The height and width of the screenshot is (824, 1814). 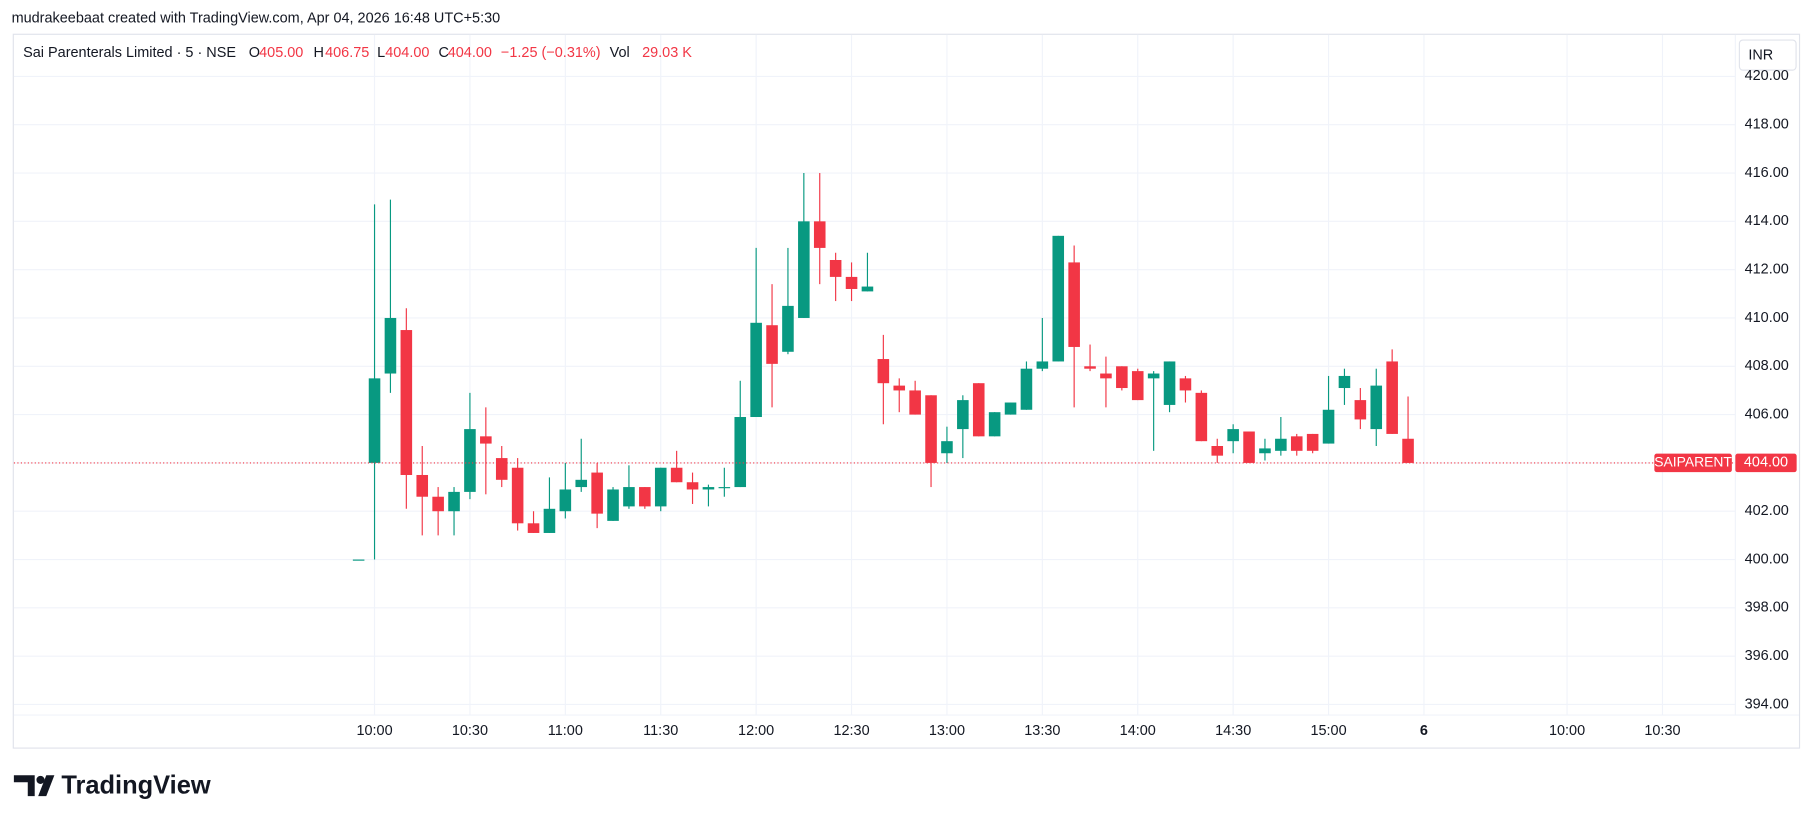 I want to click on x-tick-label: 6, so click(x=1424, y=731).